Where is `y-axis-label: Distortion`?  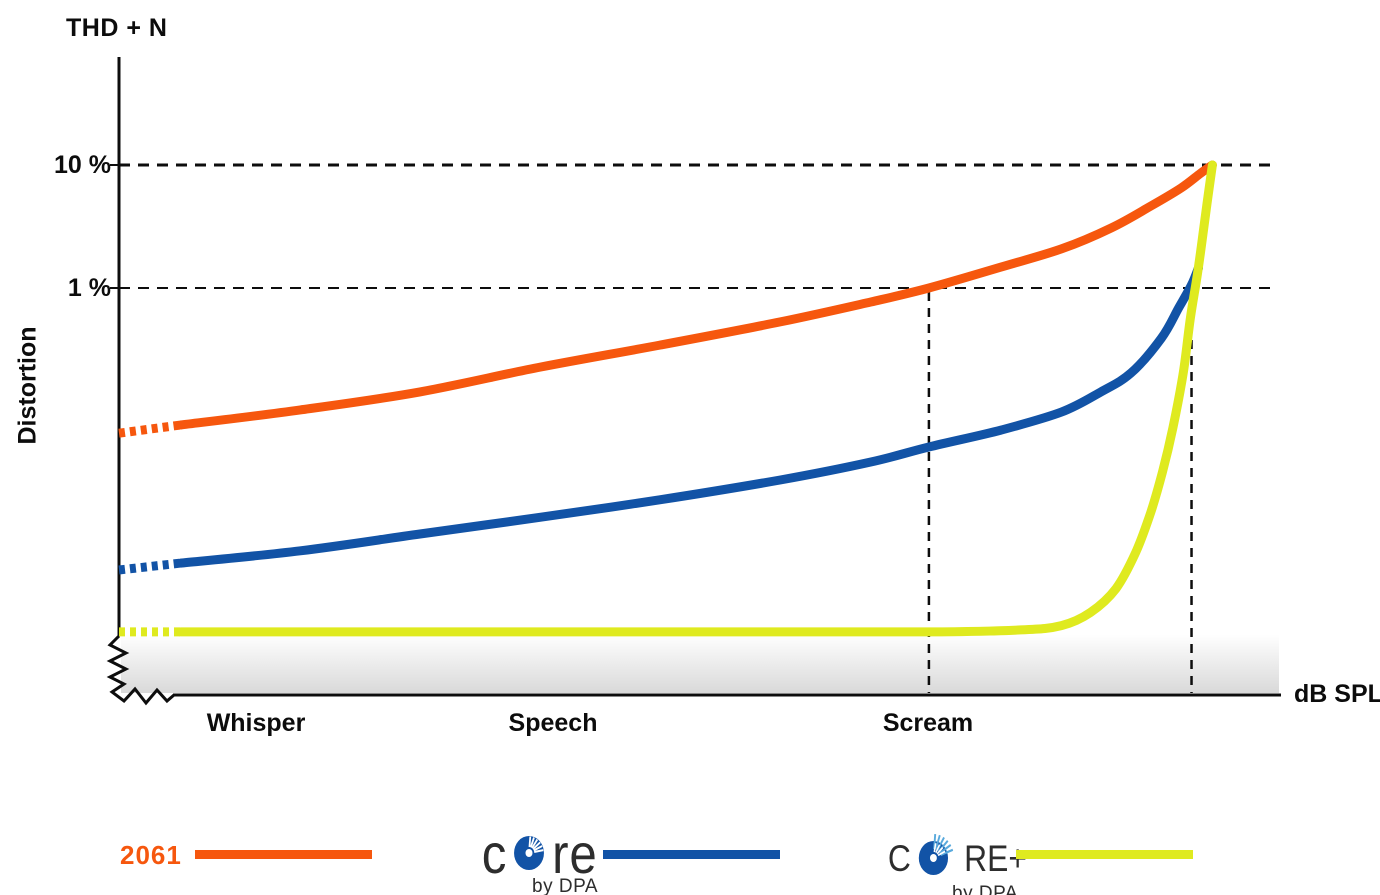 y-axis-label: Distortion is located at coordinates (27, 385).